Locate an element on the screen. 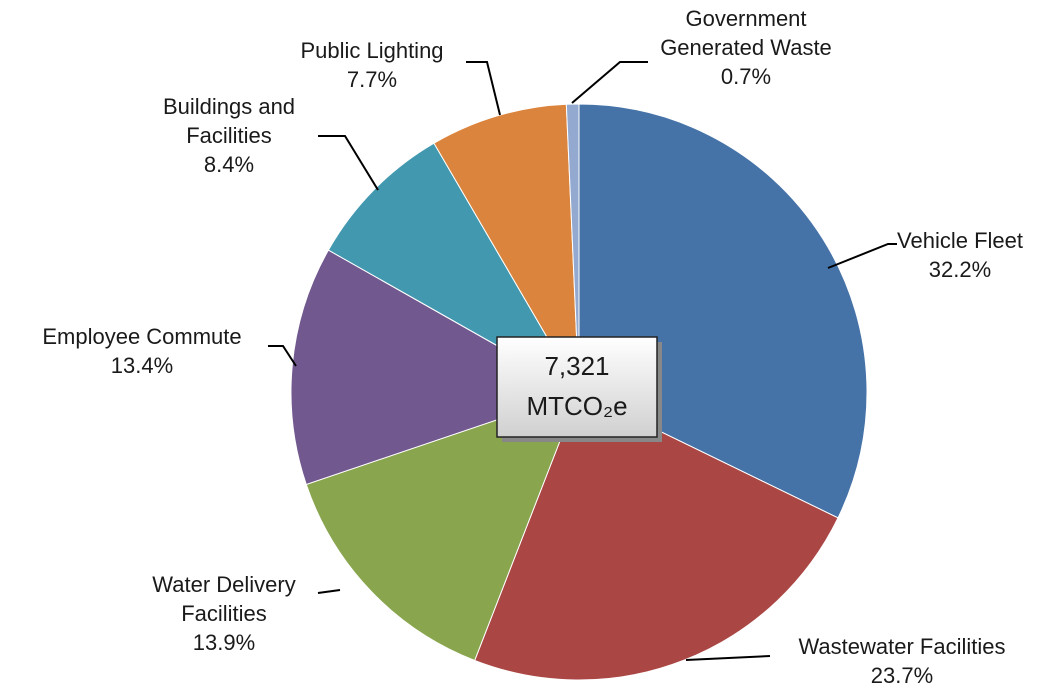  slice-value: 8.4% is located at coordinates (229, 164).